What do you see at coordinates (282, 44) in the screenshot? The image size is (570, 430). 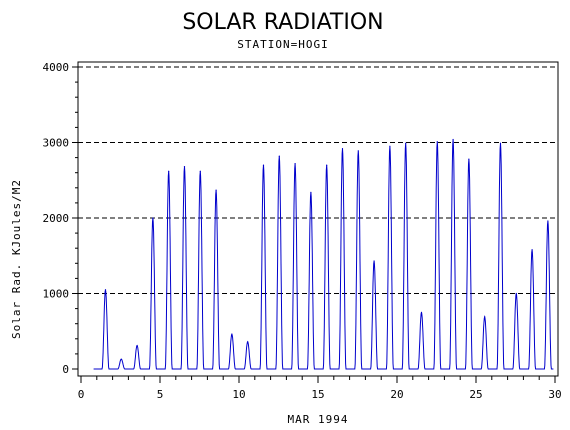 I see `chart-subtitle: STATION=HOGI` at bounding box center [282, 44].